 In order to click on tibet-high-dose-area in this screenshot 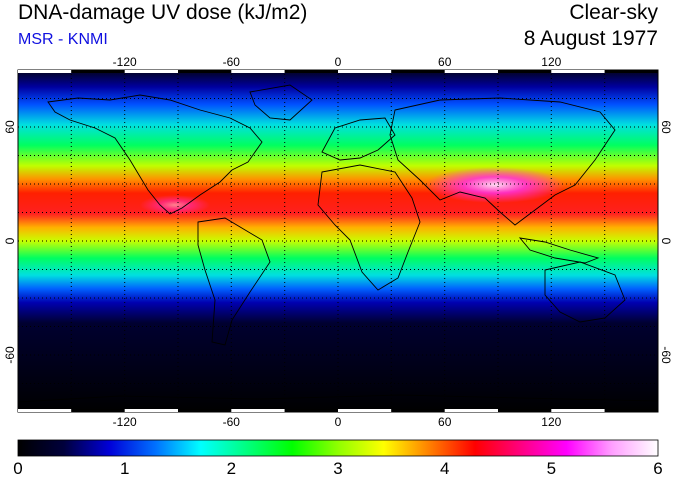, I will do `click(495, 185)`.